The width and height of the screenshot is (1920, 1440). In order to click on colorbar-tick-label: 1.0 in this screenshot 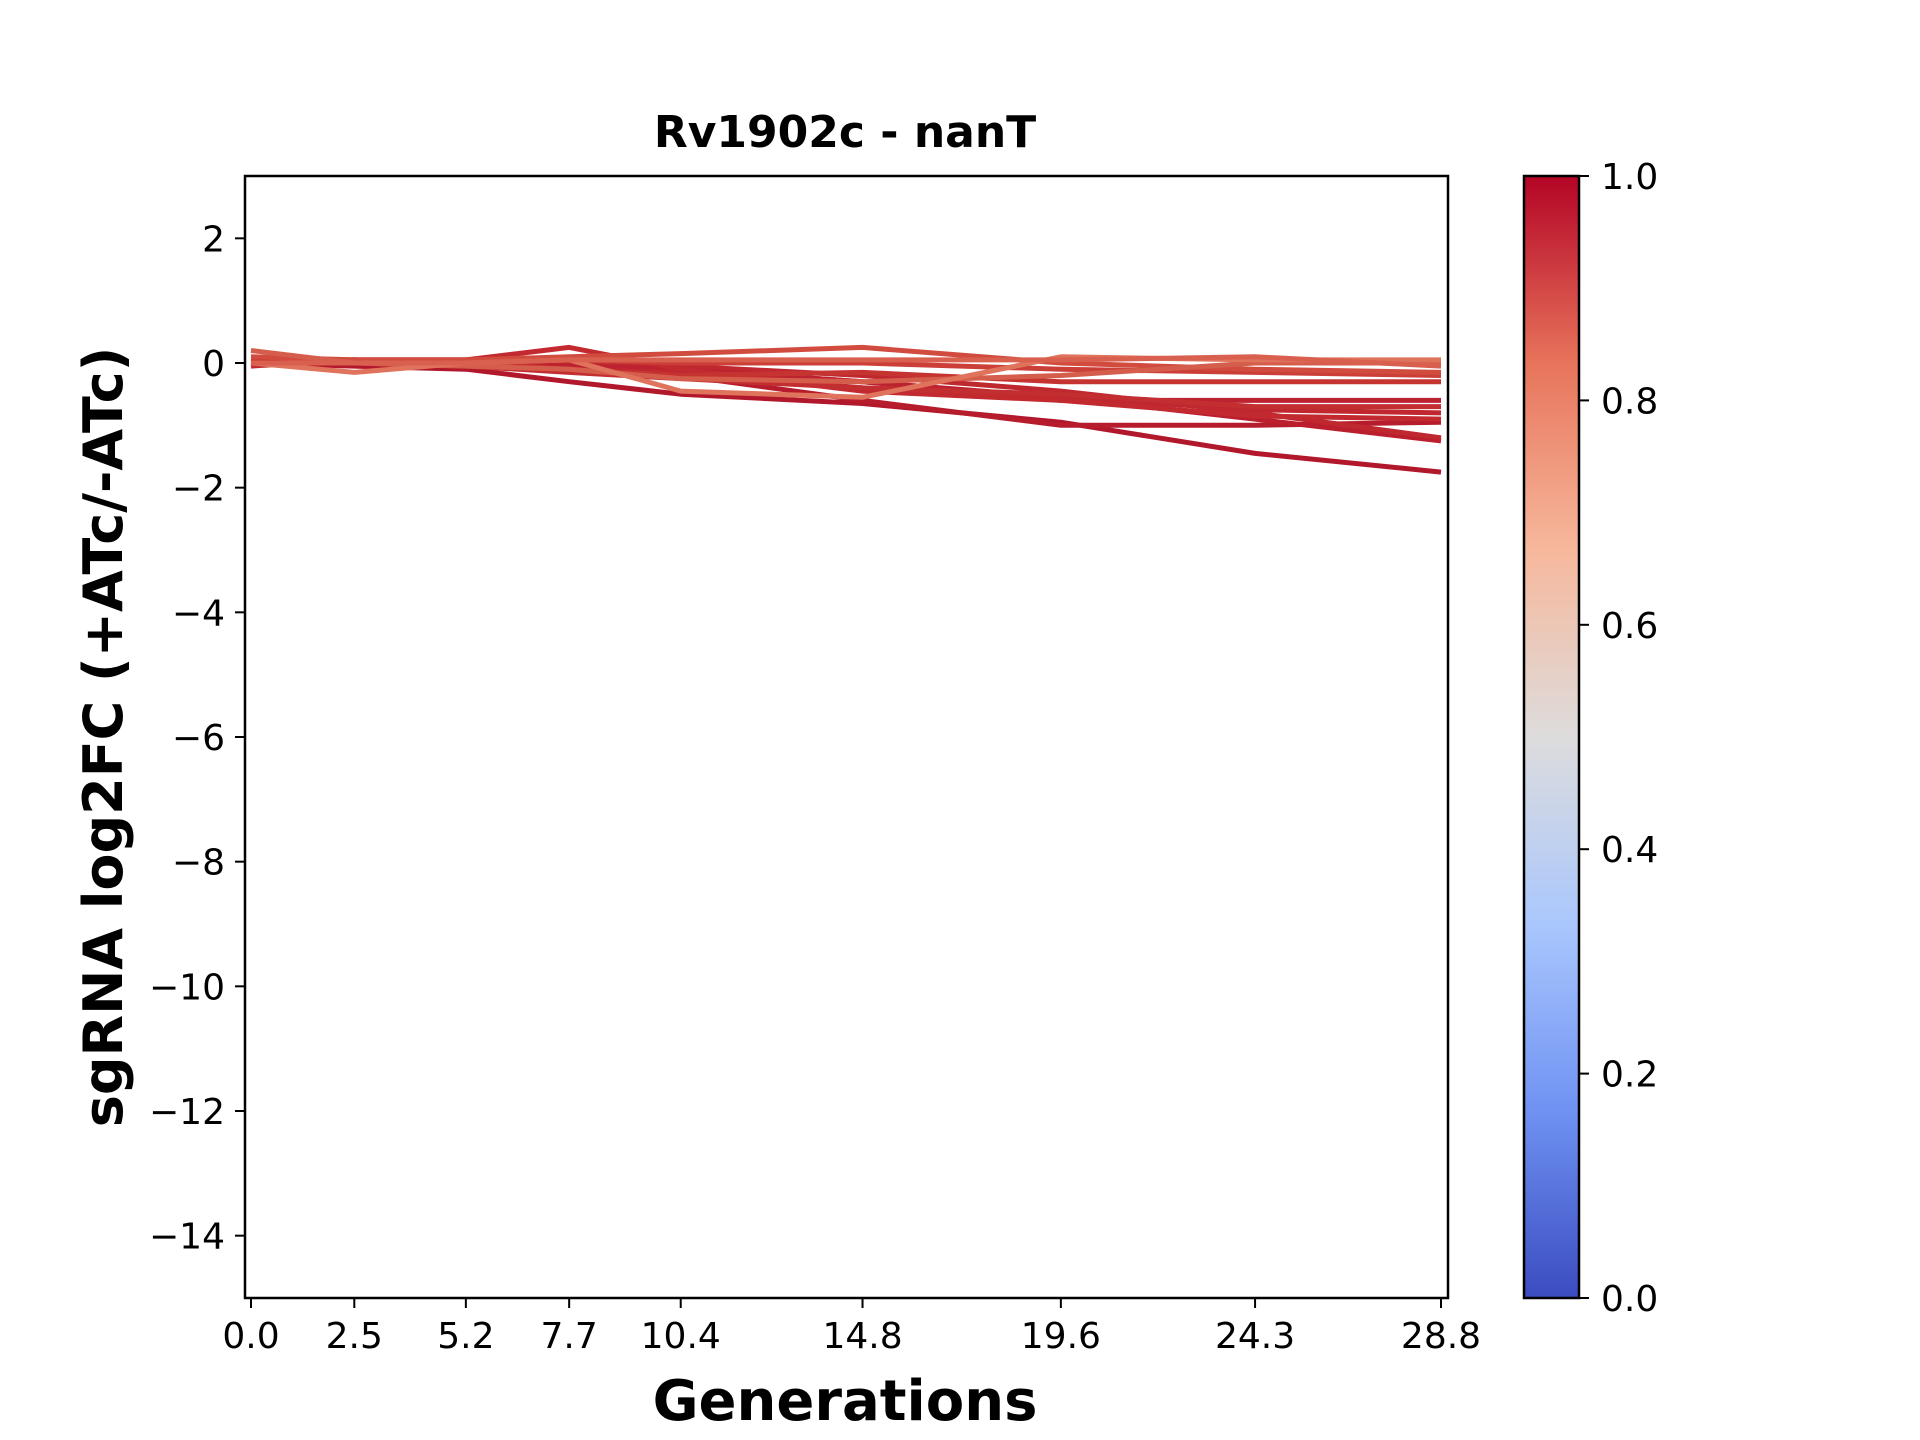, I will do `click(1629, 177)`.